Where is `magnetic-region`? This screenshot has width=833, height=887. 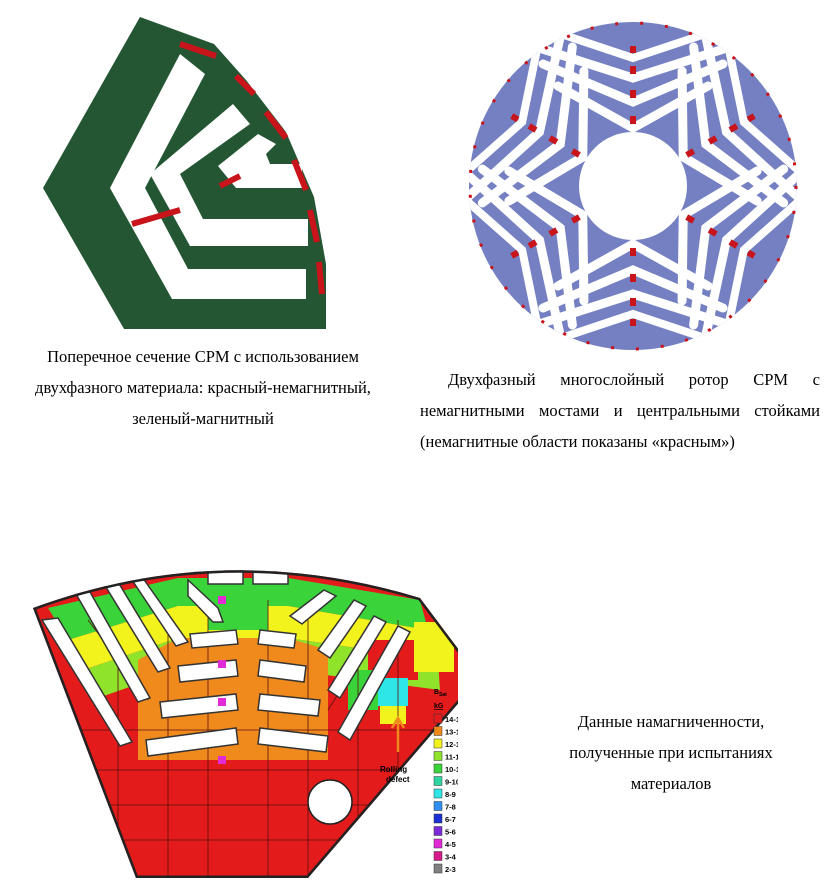
magnetic-region is located at coordinates (184, 173).